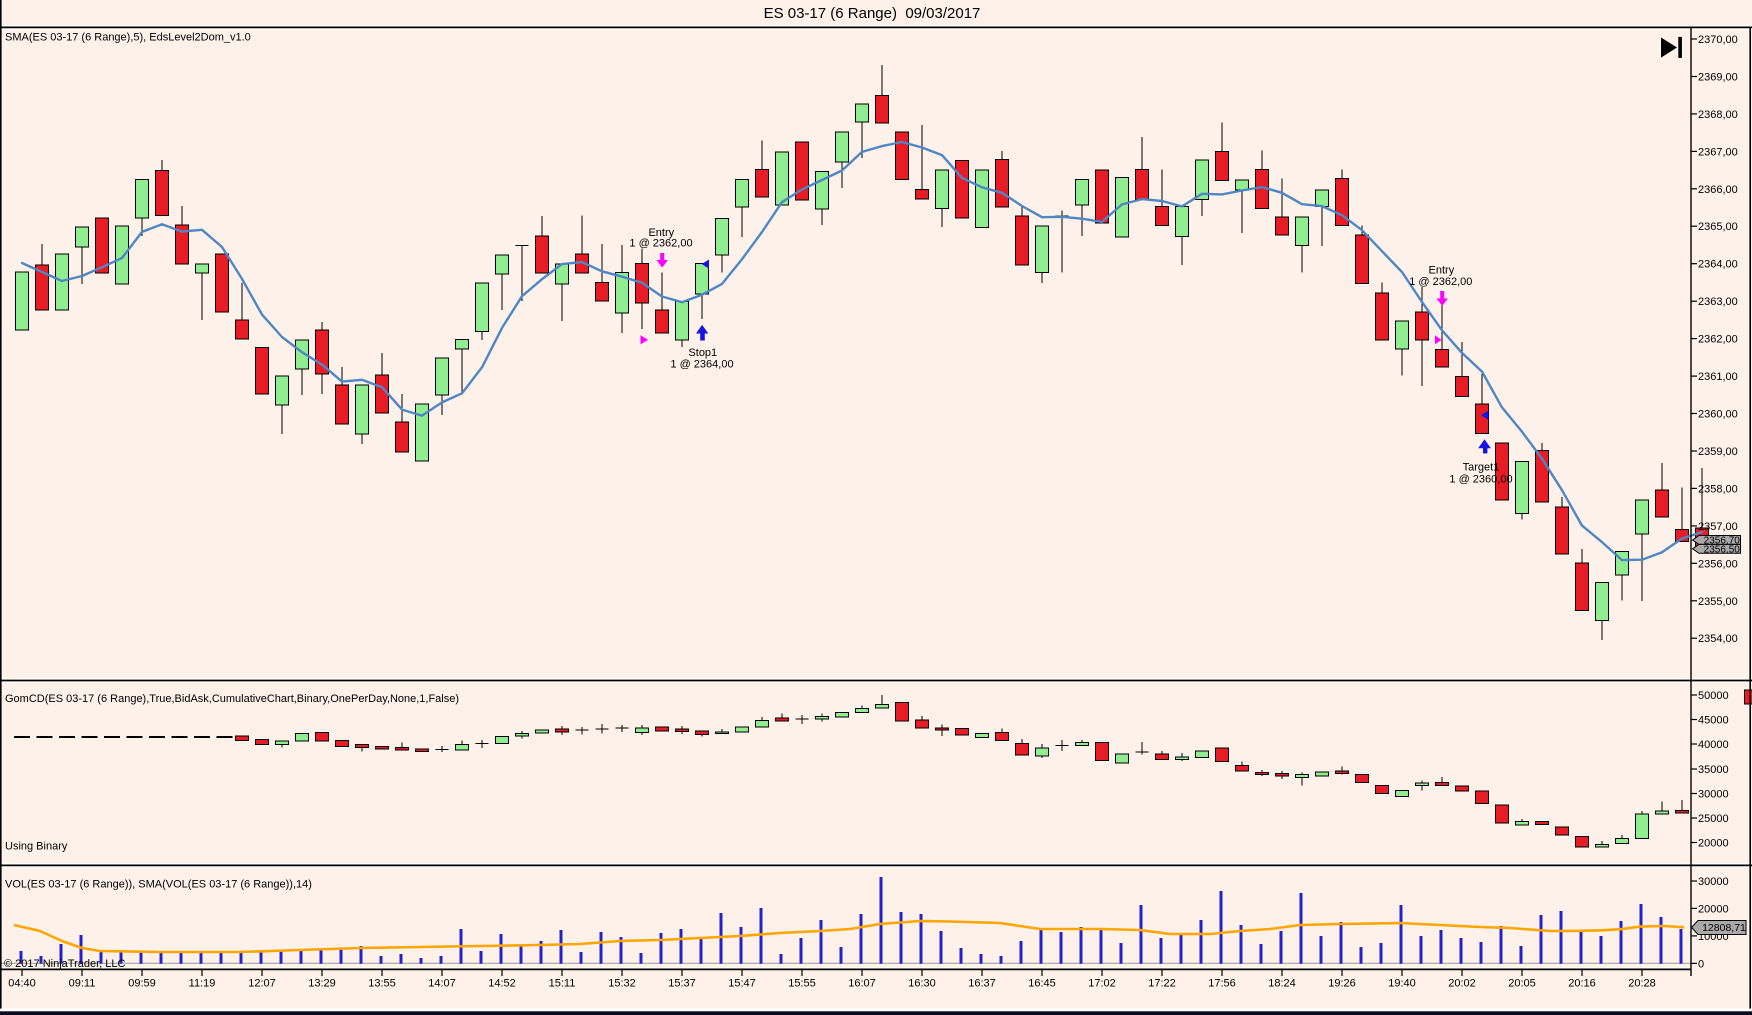 This screenshot has width=1752, height=1015. What do you see at coordinates (1718, 190) in the screenshot?
I see `svg-text: 2366,00` at bounding box center [1718, 190].